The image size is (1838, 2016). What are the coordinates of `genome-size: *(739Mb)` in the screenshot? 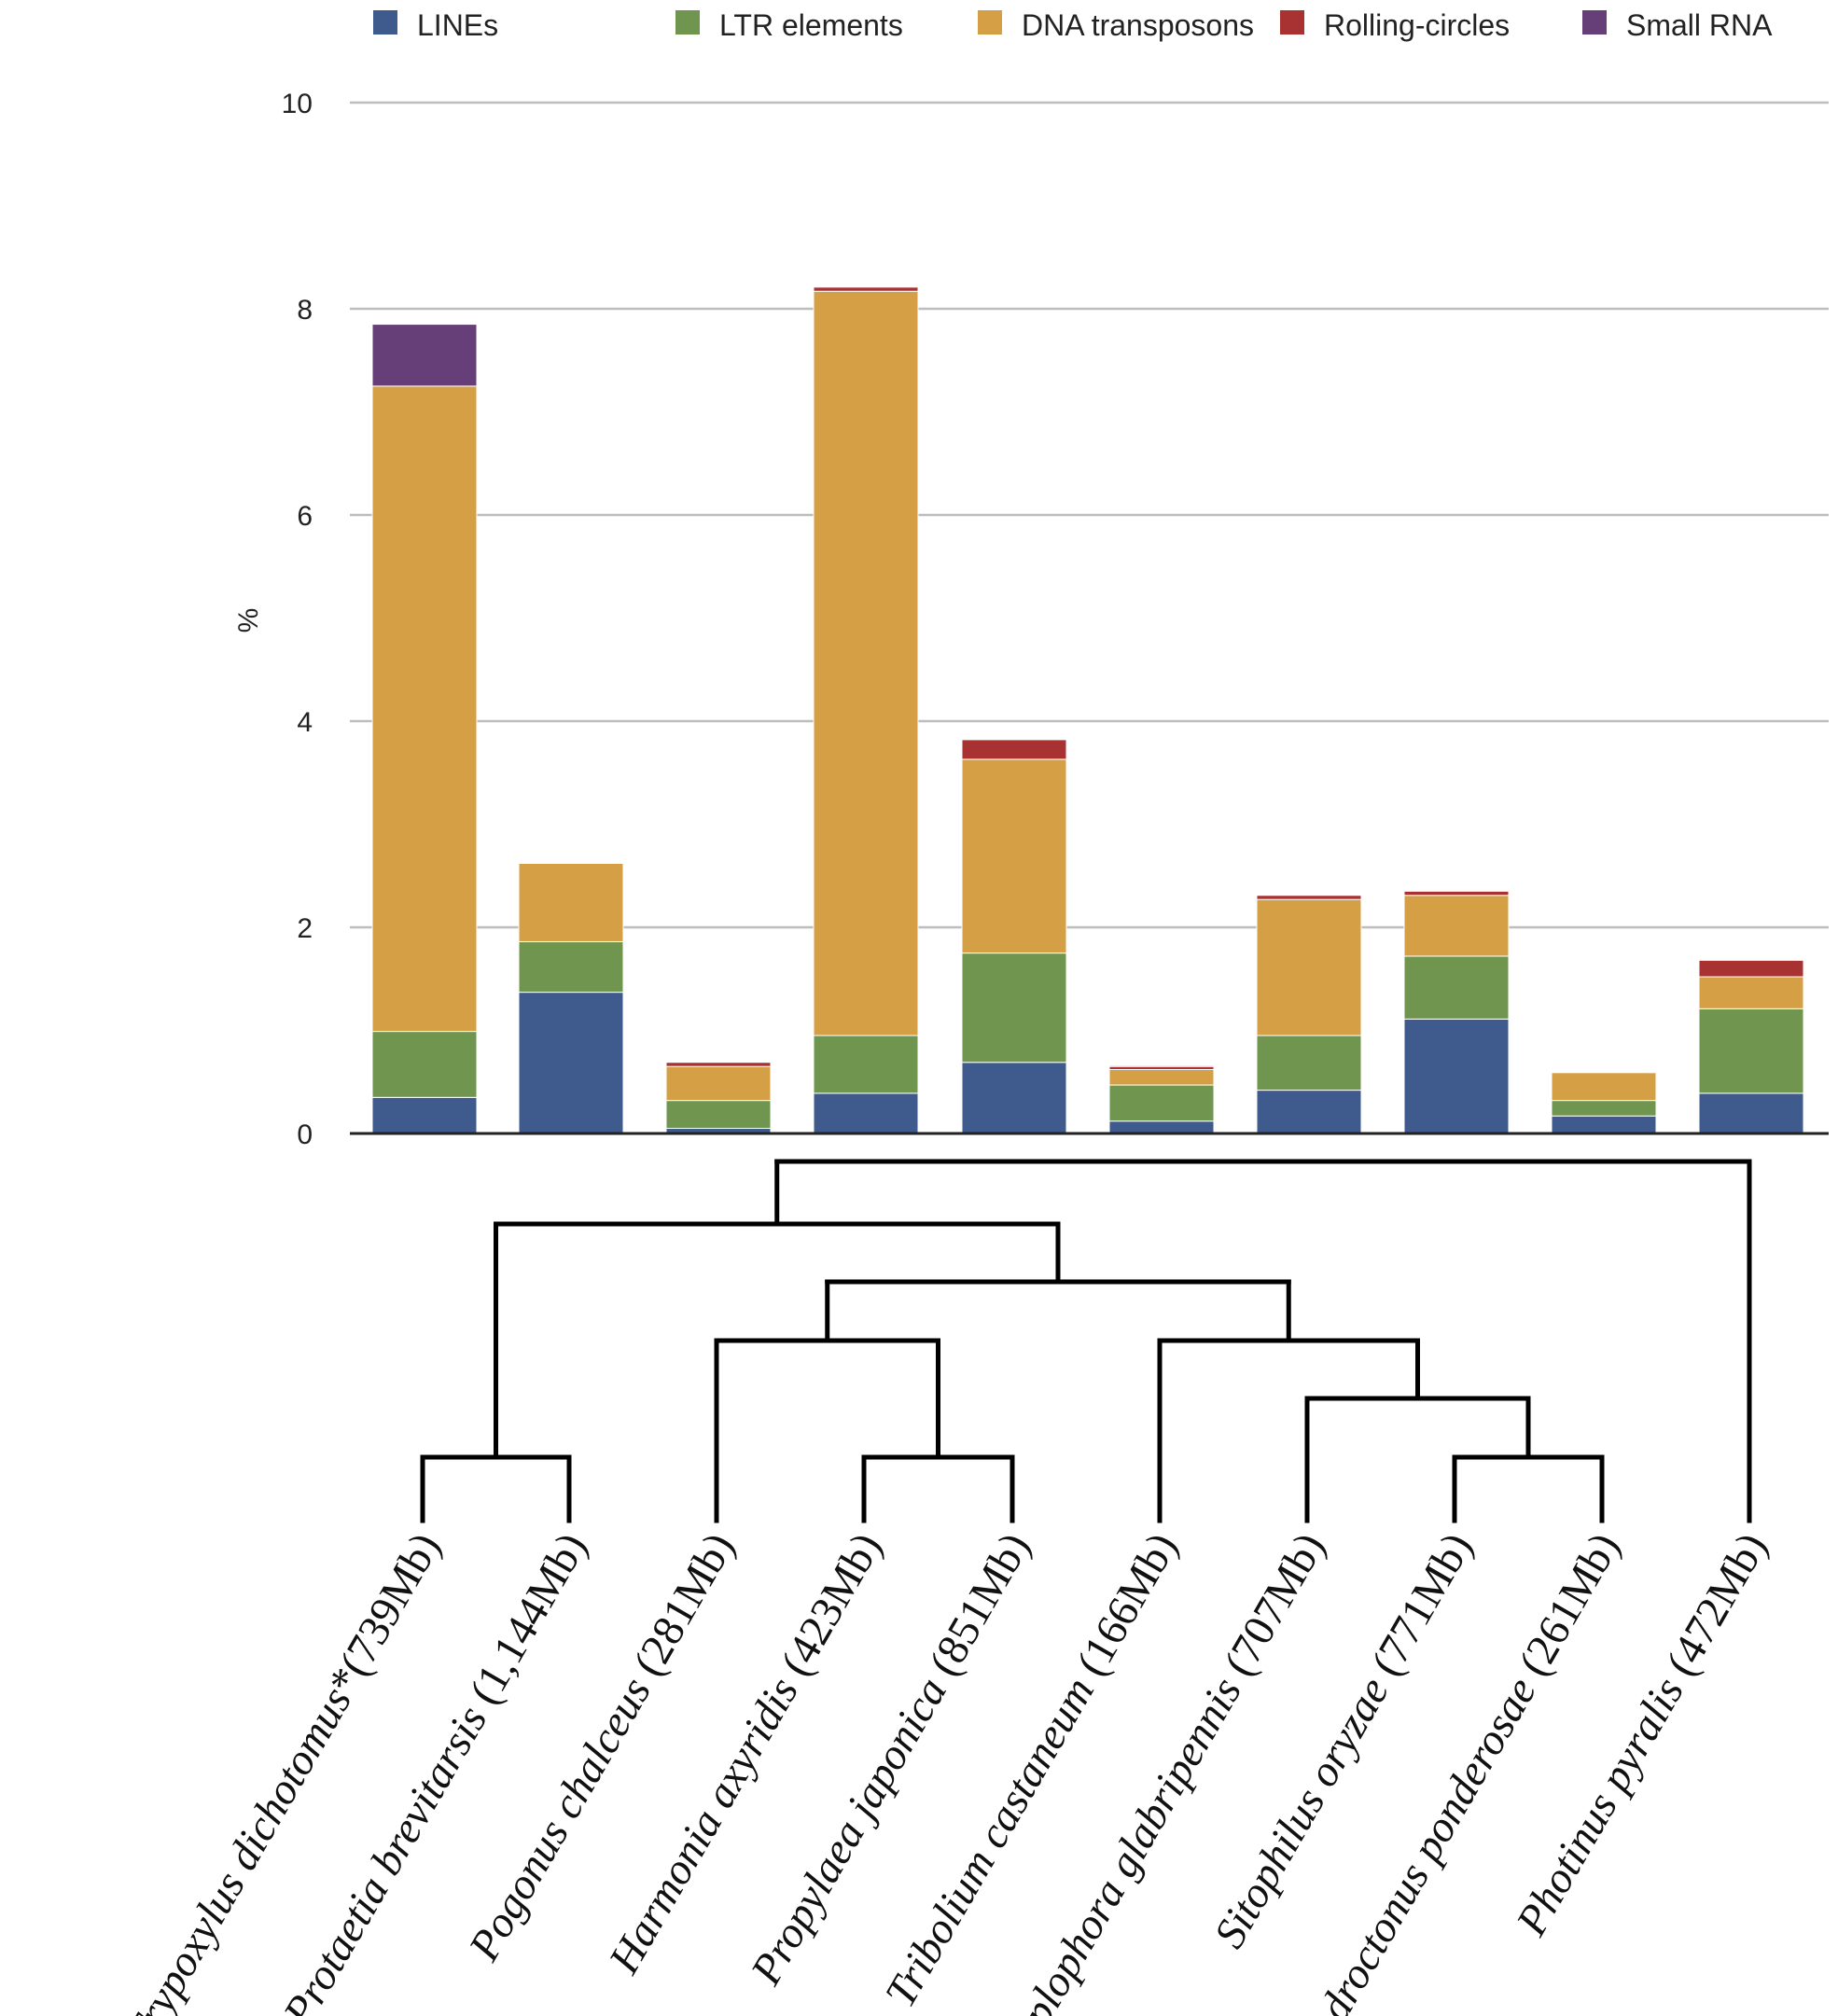 It's located at (384, 1614).